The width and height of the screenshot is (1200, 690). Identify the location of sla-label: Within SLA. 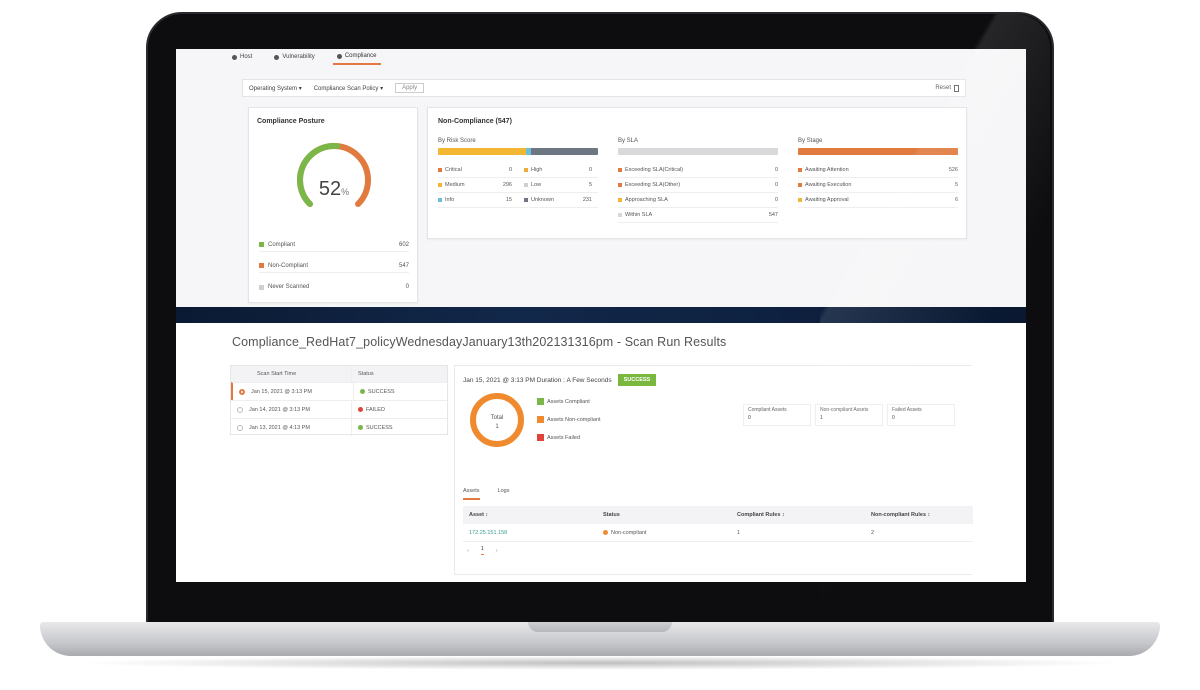
(639, 215).